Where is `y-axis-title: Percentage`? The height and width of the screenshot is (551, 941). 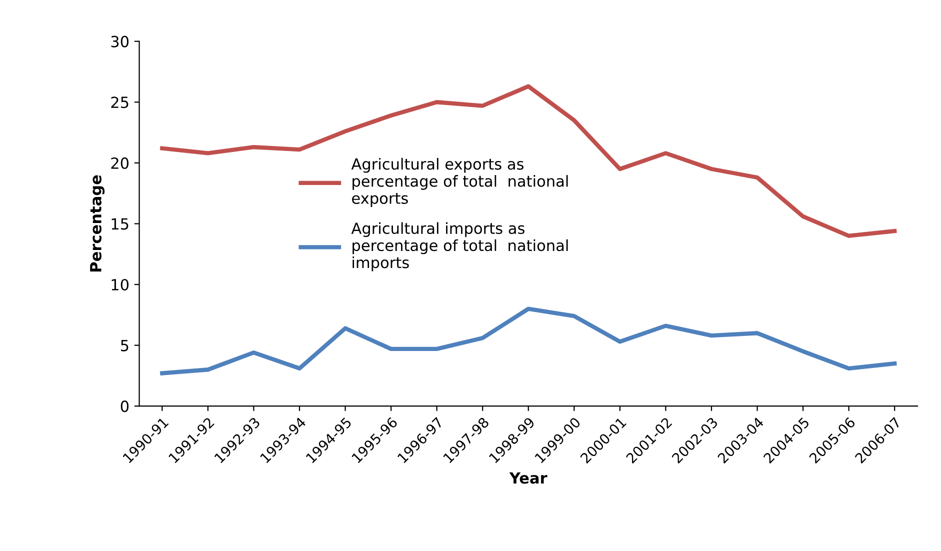
y-axis-title: Percentage is located at coordinates (97, 223).